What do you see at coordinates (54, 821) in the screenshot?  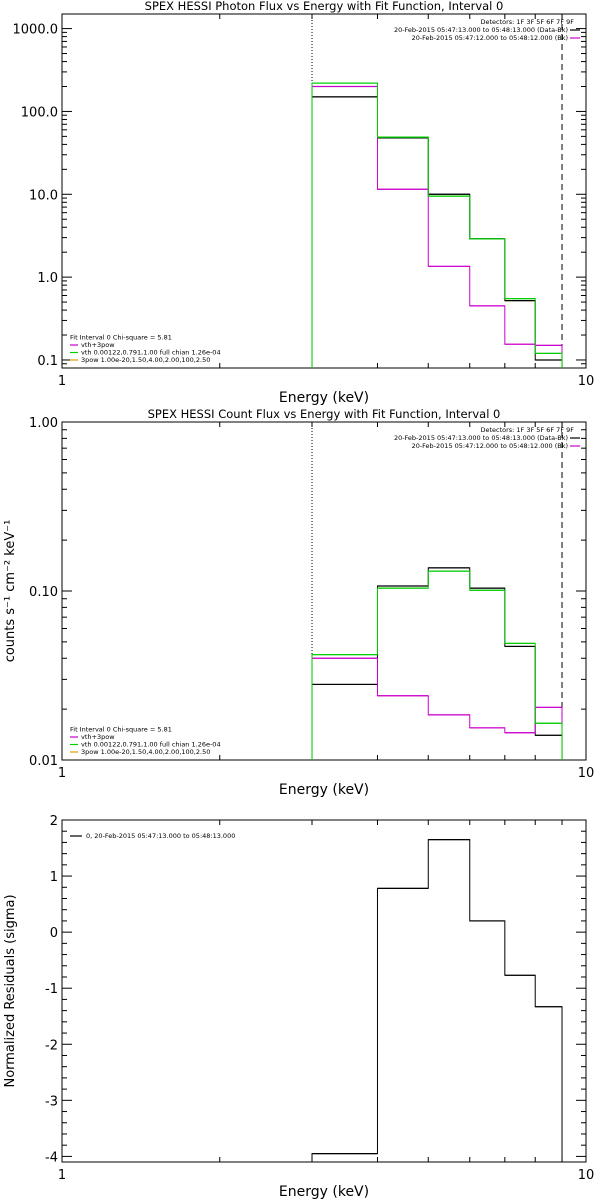 I see `y-tick-label: 2` at bounding box center [54, 821].